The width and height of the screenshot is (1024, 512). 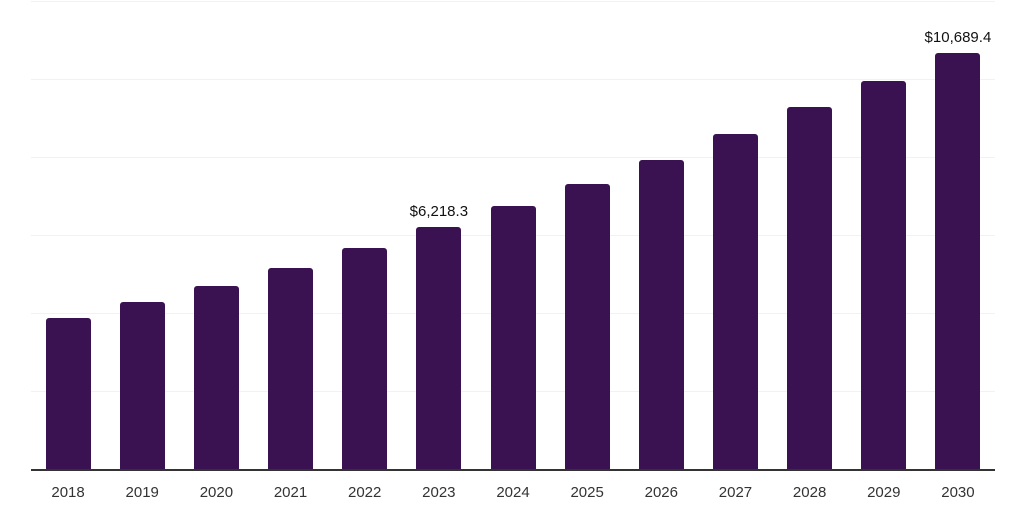 What do you see at coordinates (958, 261) in the screenshot?
I see `bar-2030` at bounding box center [958, 261].